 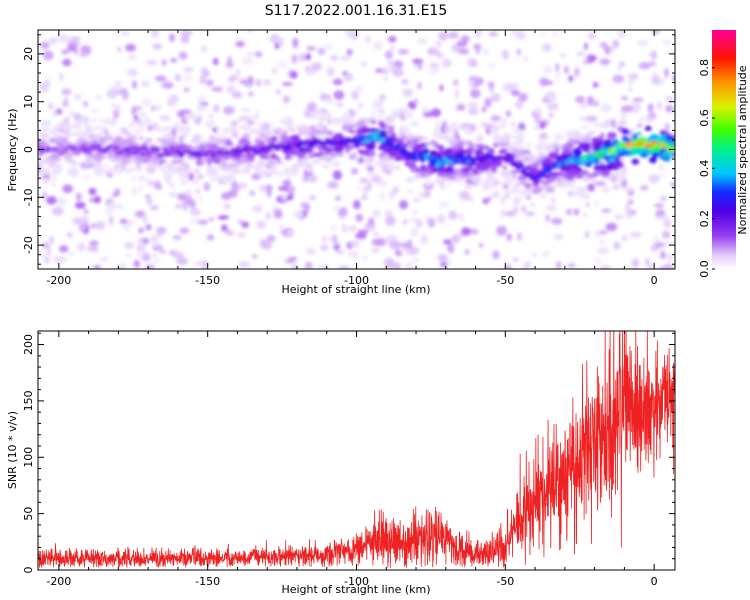 What do you see at coordinates (28, 197) in the screenshot?
I see `spectrogram-y-tick-label: -10` at bounding box center [28, 197].